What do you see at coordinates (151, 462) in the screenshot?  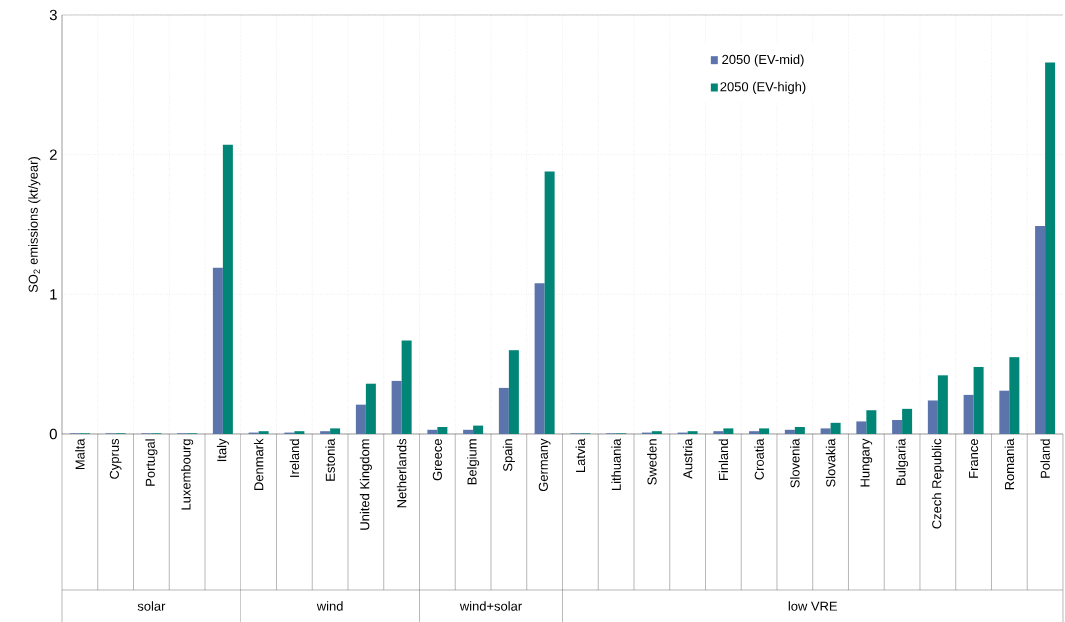 I see `x-tick-label: Portugal` at bounding box center [151, 462].